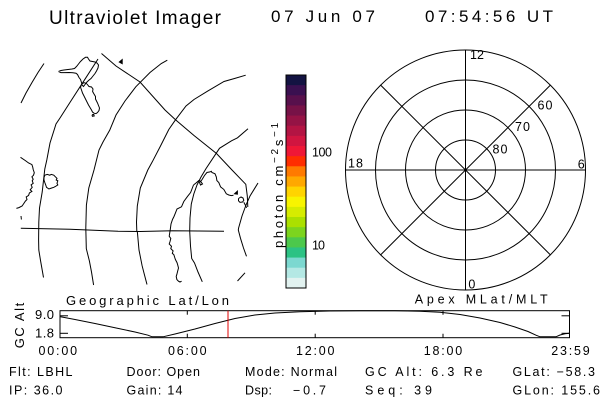 This screenshot has width=600, height=400. I want to click on svg-text: GLon: 155.6, so click(556, 391).